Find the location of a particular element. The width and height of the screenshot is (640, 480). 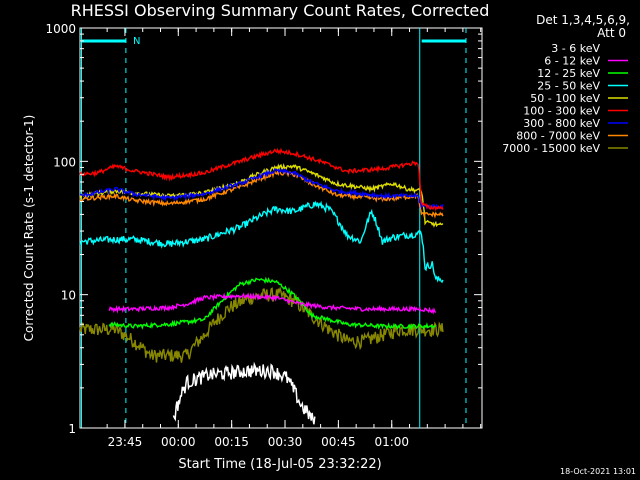

legend-label: 3 - 6 keV is located at coordinates (575, 48).